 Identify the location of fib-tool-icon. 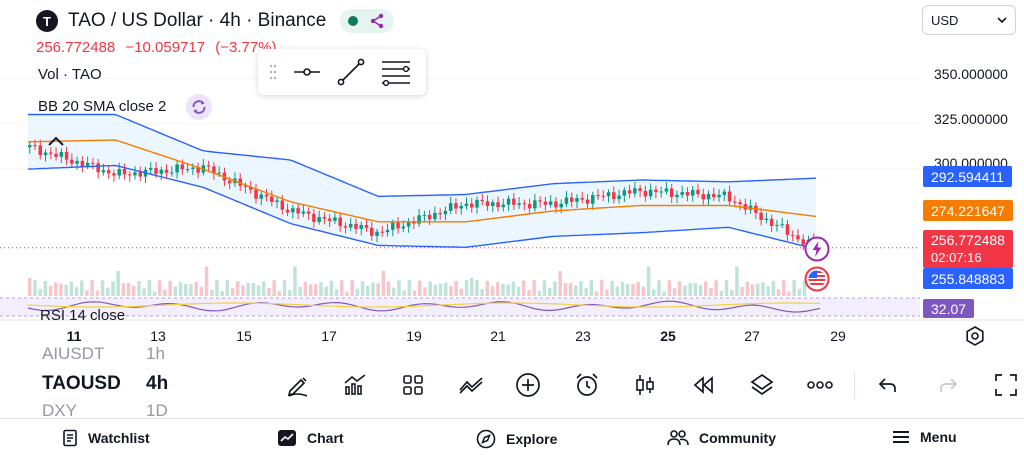
(396, 72).